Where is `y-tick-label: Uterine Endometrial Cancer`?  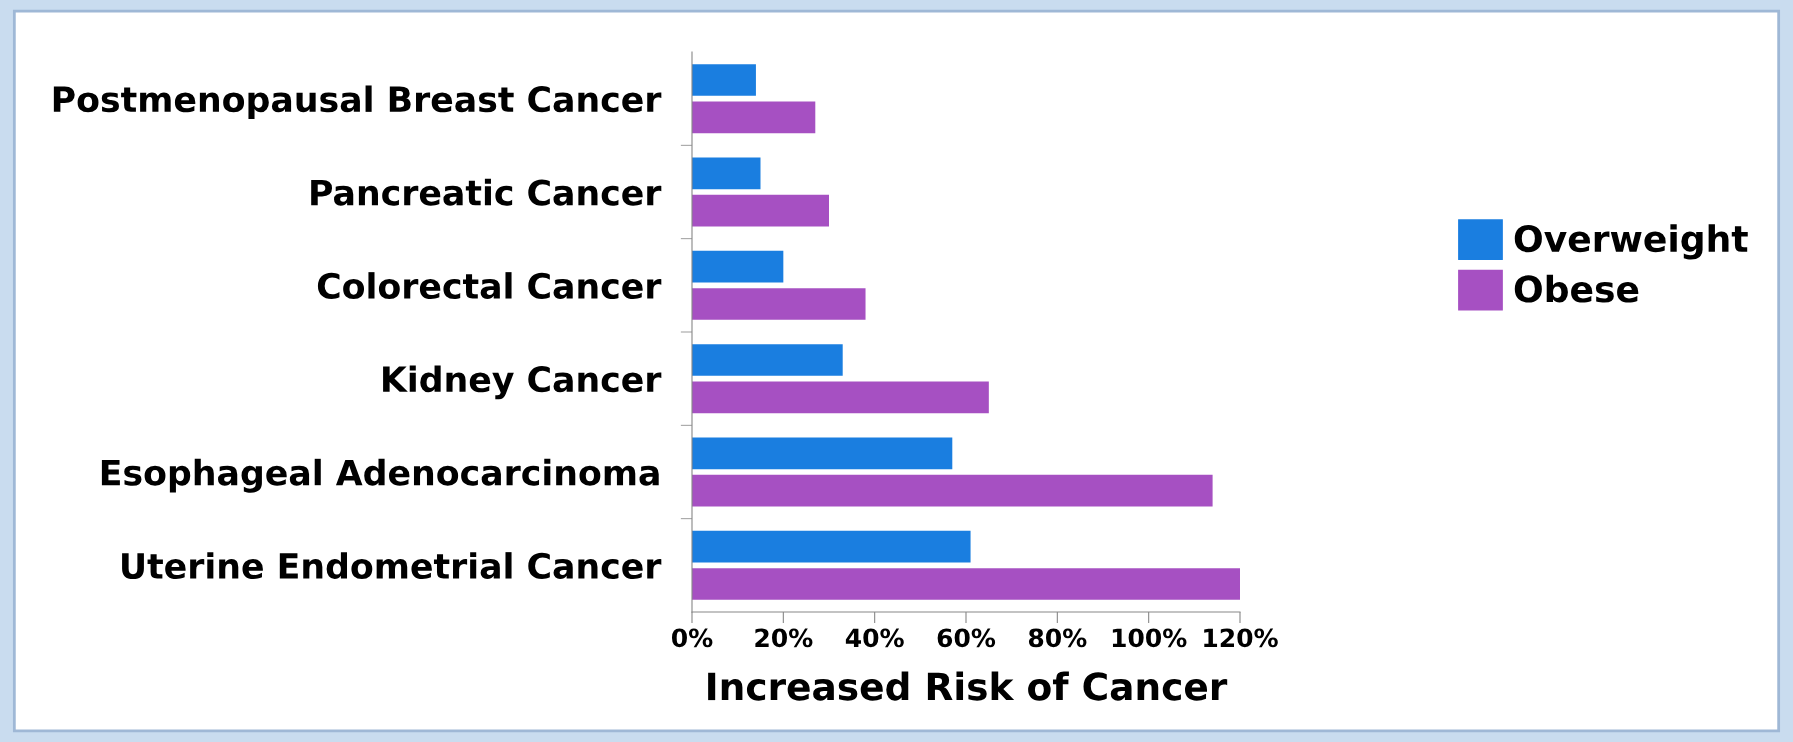
y-tick-label: Uterine Endometrial Cancer is located at coordinates (392, 566).